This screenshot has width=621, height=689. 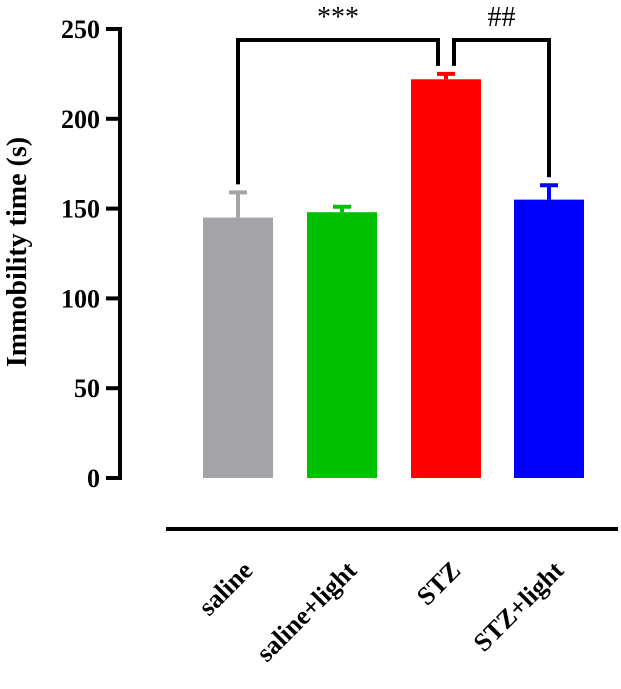 What do you see at coordinates (519, 606) in the screenshot?
I see `category-label-3: STZ+light` at bounding box center [519, 606].